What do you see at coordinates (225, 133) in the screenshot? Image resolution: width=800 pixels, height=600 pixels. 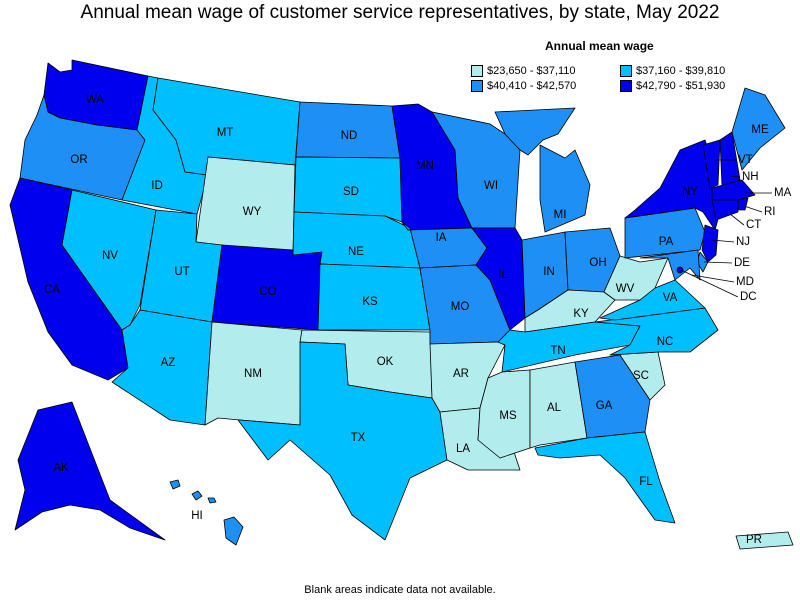 I see `state-label-mt: MT` at bounding box center [225, 133].